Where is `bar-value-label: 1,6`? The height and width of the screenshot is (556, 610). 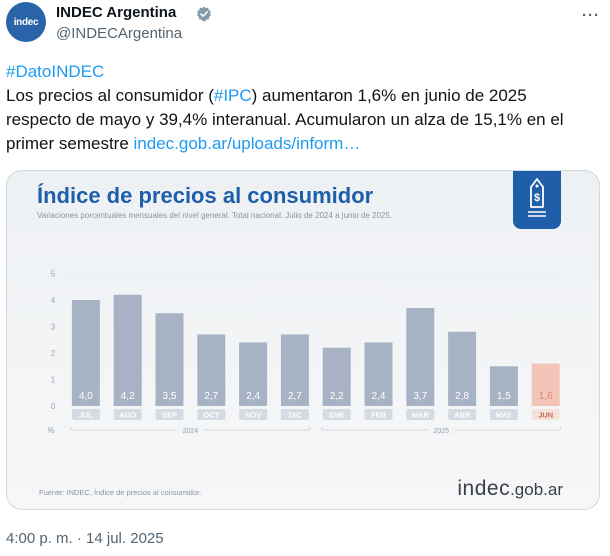 bar-value-label: 1,6 is located at coordinates (546, 396).